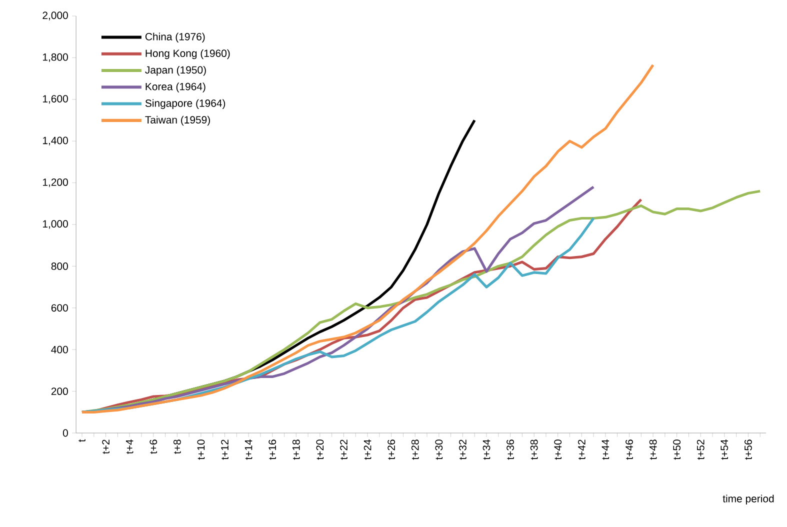  I want to click on x-axis-title: time period, so click(748, 499).